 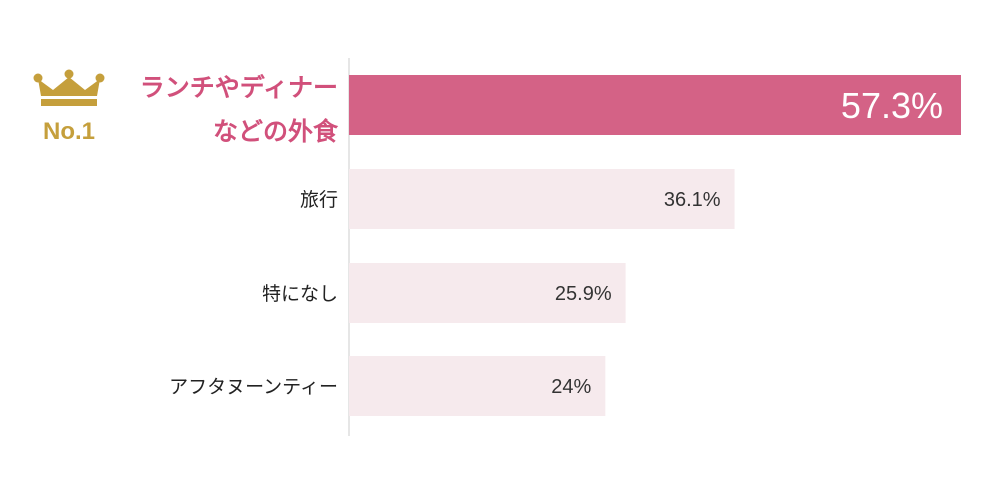 What do you see at coordinates (583, 294) in the screenshot?
I see `data-label: 25.9%` at bounding box center [583, 294].